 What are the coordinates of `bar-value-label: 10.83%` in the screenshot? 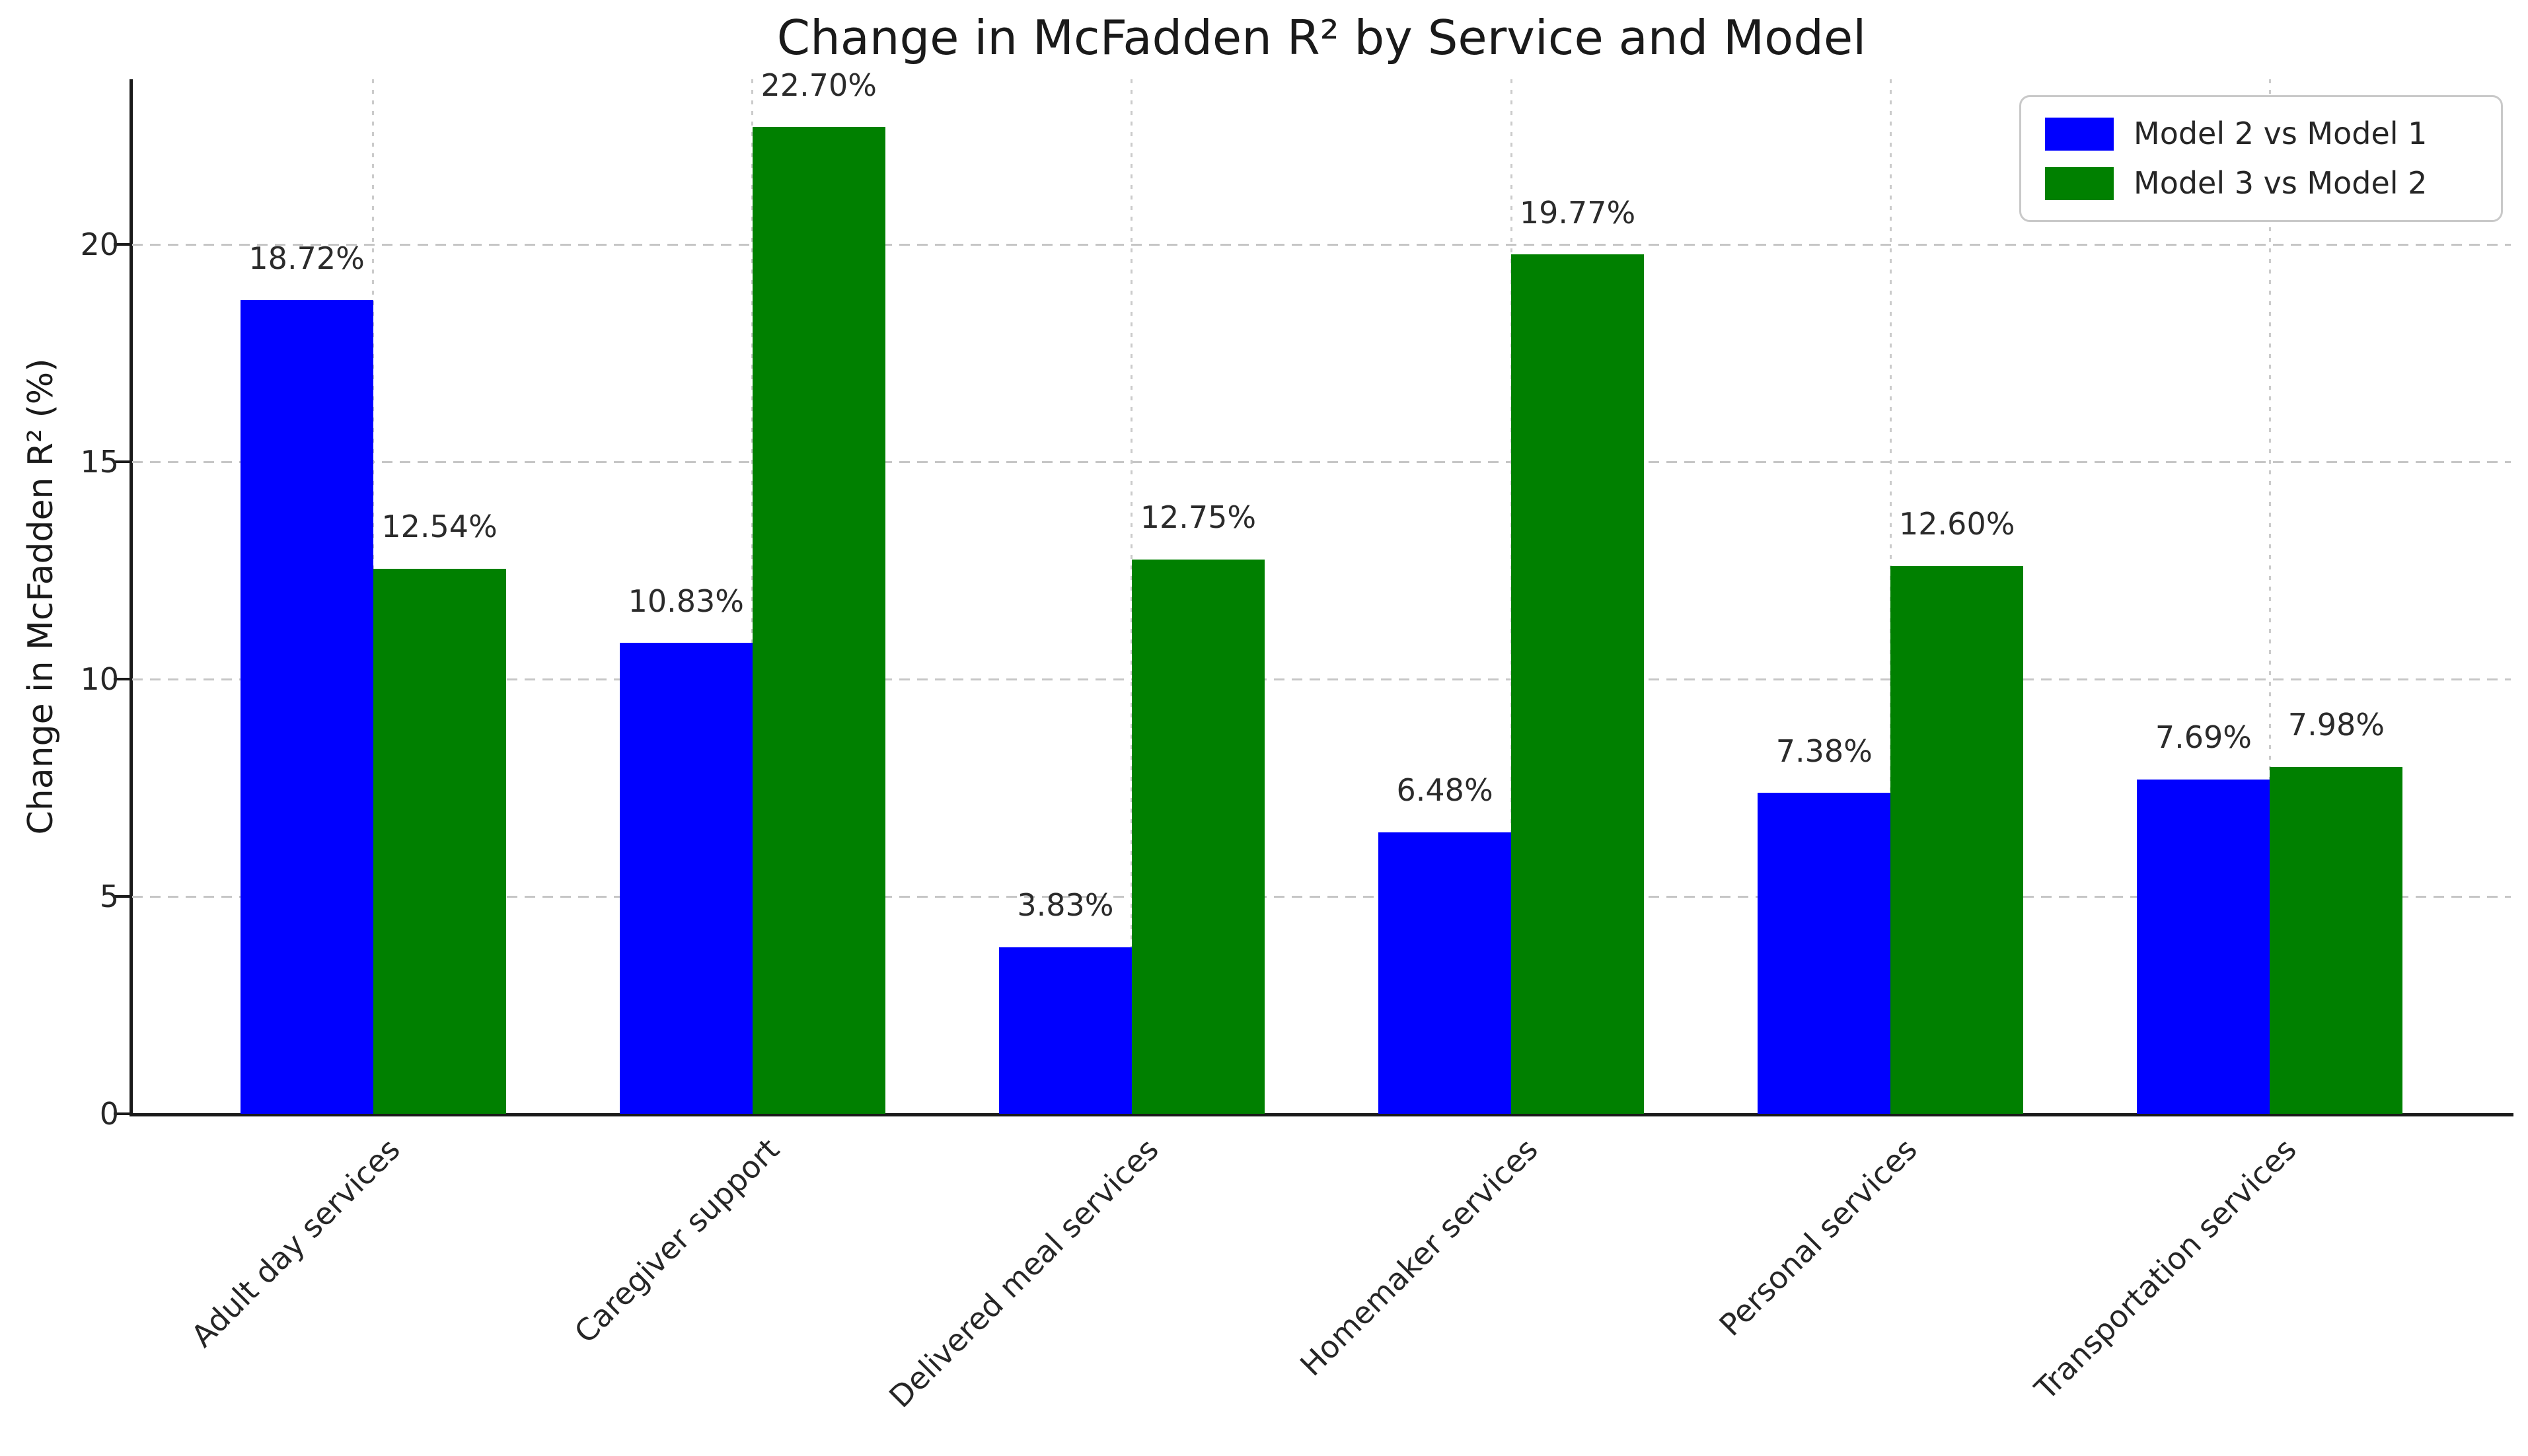 It's located at (686, 601).